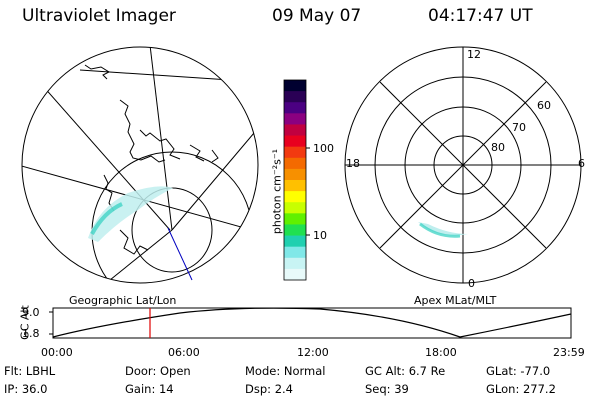 Image resolution: width=600 pixels, height=400 pixels. I want to click on mode-info: Mode: Normal, so click(285, 371).